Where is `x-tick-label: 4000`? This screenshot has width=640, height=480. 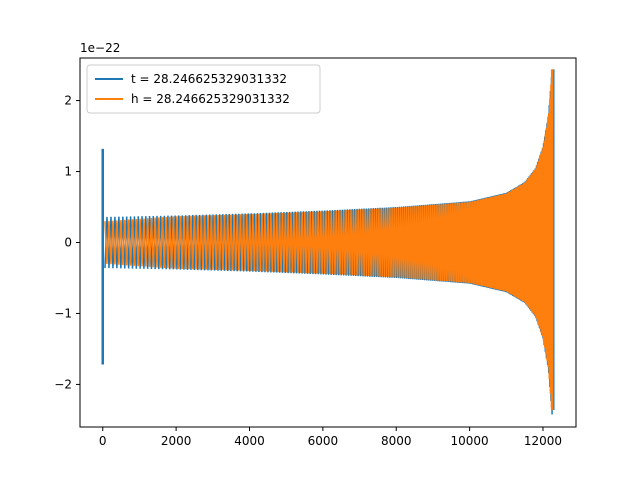 x-tick-label: 4000 is located at coordinates (249, 441).